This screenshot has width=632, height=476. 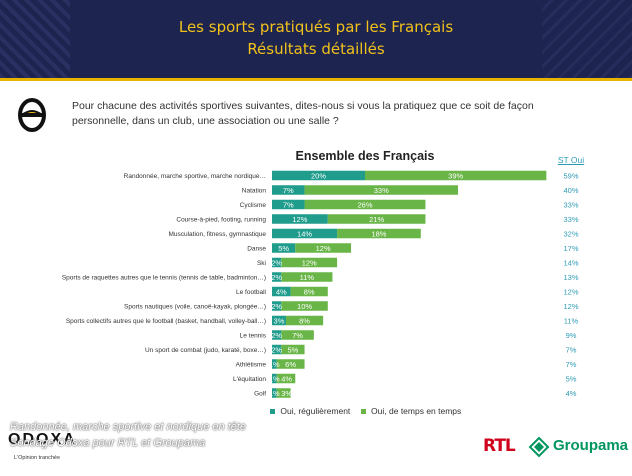 I want to click on legend-item-sometimes: Oui, de temps en temps, so click(x=410, y=411).